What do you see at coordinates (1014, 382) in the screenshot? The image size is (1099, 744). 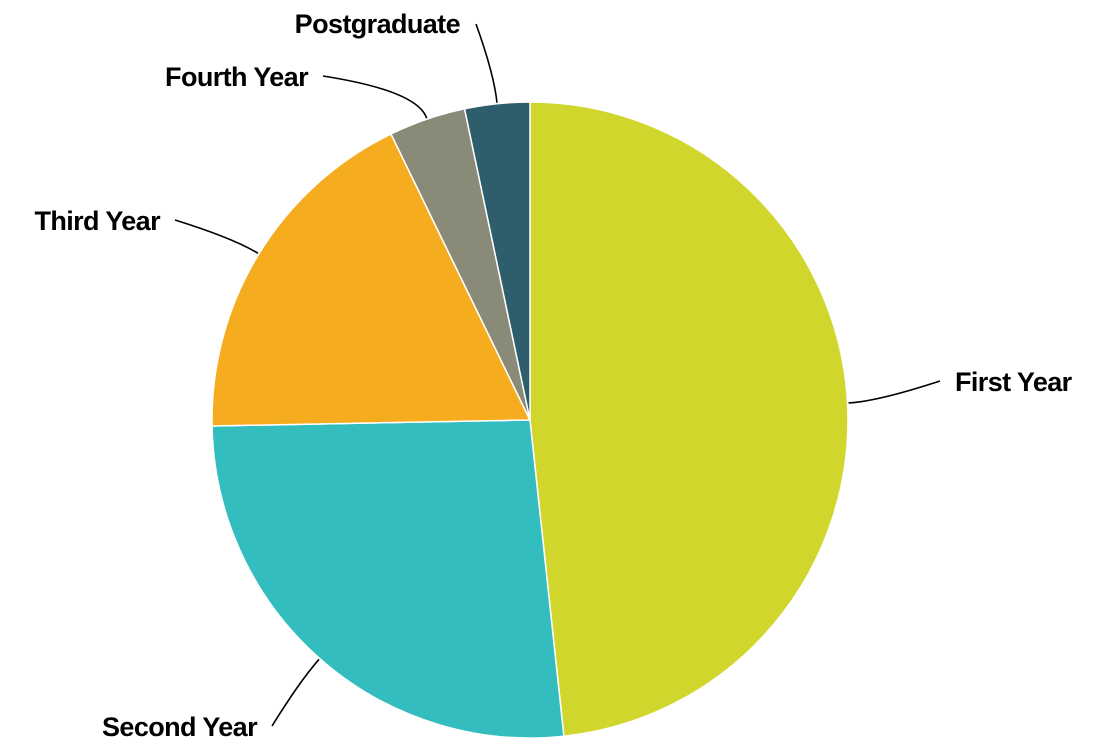 I see `label-first-year: First Year` at bounding box center [1014, 382].